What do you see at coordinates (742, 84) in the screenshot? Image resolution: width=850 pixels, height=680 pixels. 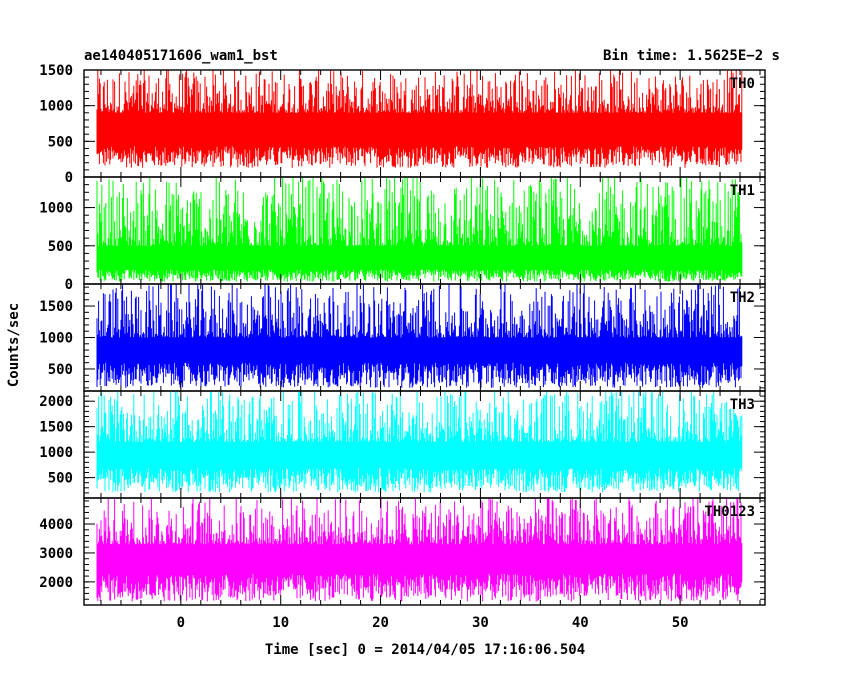 I see `panel-label-th0: TH0` at bounding box center [742, 84].